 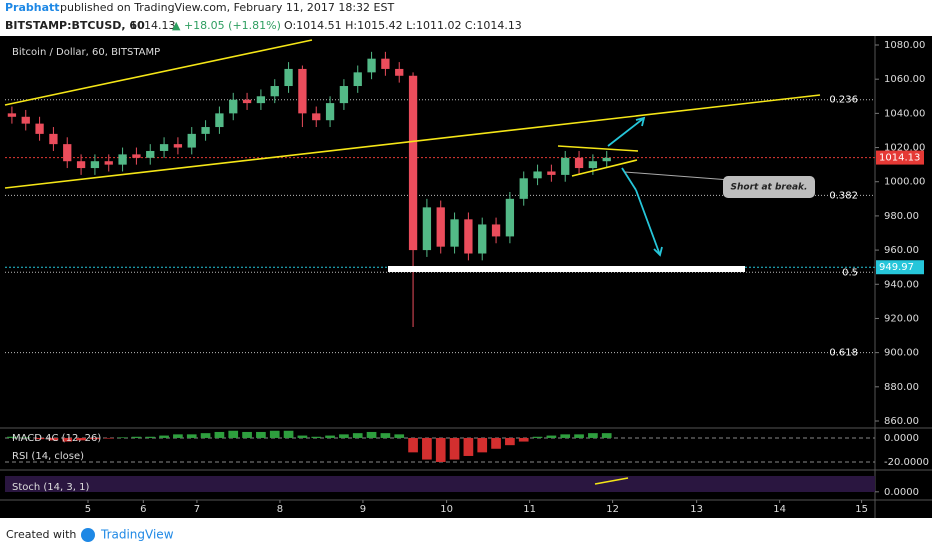 I want to click on x-tick-label: 6, so click(x=143, y=509).